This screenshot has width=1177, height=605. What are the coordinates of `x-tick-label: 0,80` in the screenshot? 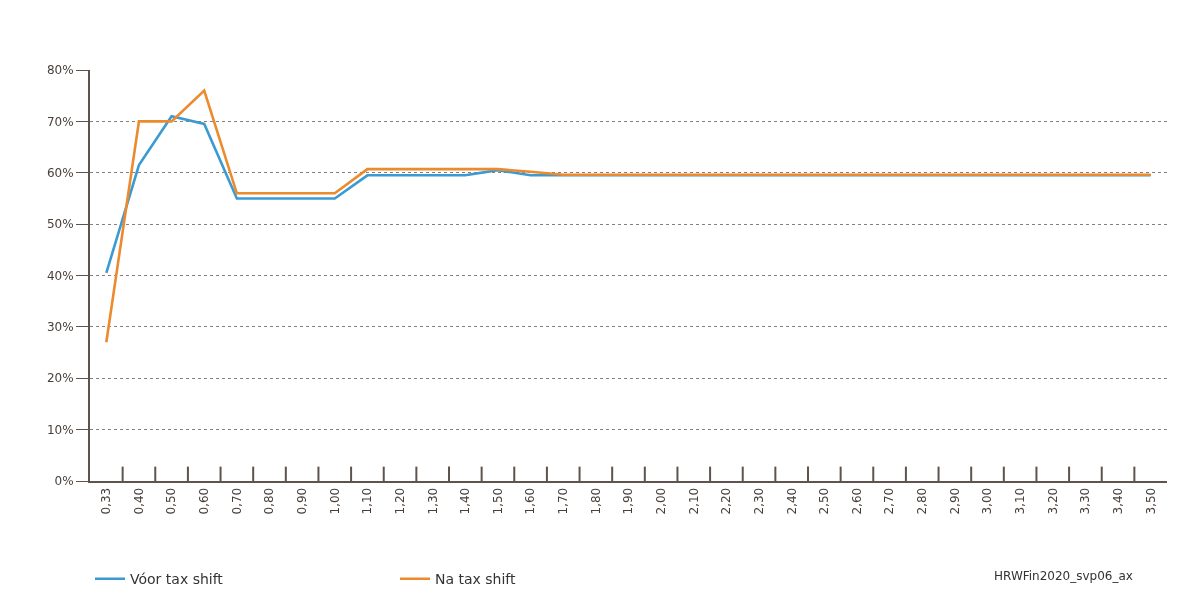 It's located at (269, 501).